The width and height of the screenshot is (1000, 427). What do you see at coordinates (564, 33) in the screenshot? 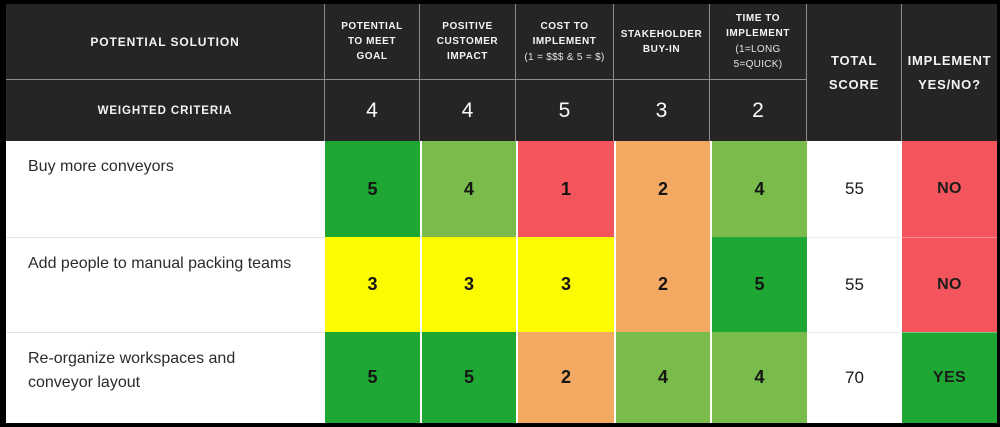
I see `criteria-title: COST TO IMPLEMENT` at bounding box center [564, 33].